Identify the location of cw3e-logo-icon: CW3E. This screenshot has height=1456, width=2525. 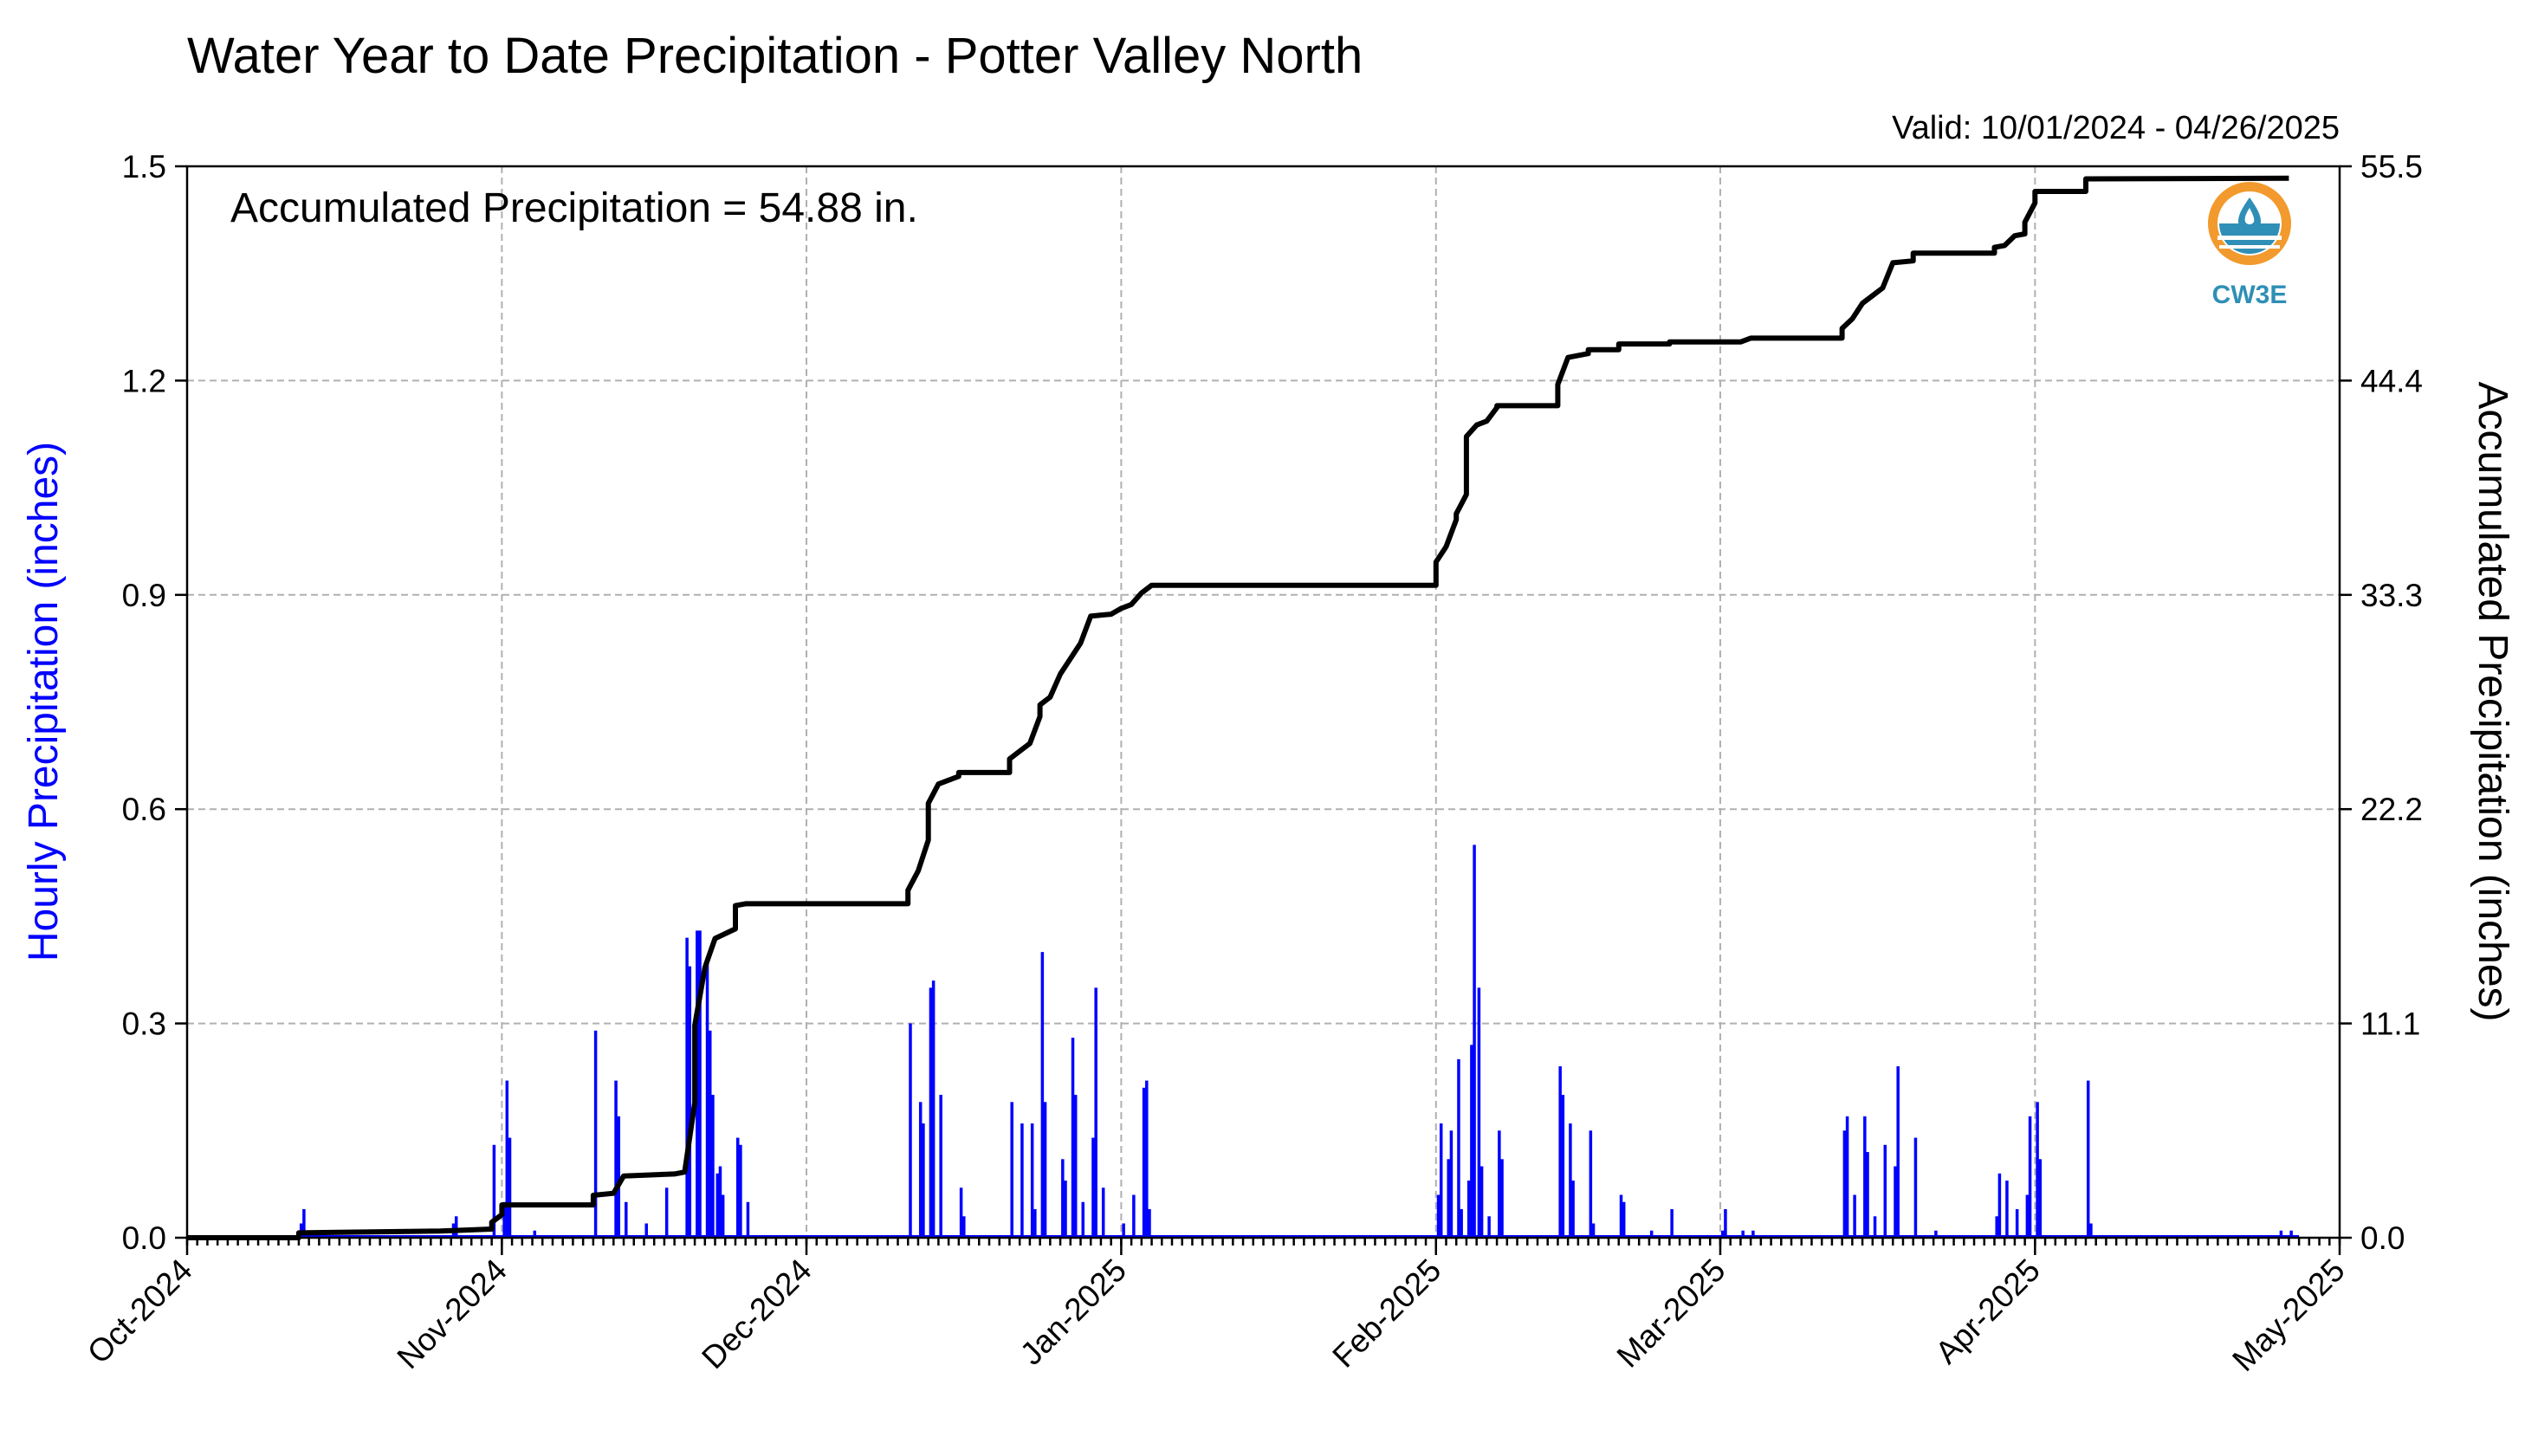
(2249, 245).